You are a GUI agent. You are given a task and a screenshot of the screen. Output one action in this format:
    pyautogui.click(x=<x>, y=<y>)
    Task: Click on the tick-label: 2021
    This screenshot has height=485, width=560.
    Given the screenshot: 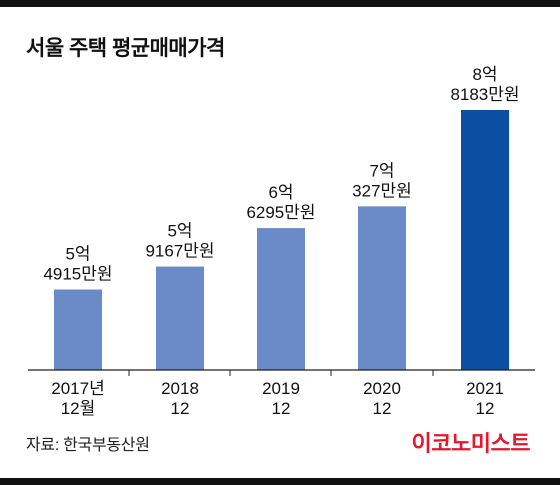 What is the action you would take?
    pyautogui.click(x=485, y=388)
    